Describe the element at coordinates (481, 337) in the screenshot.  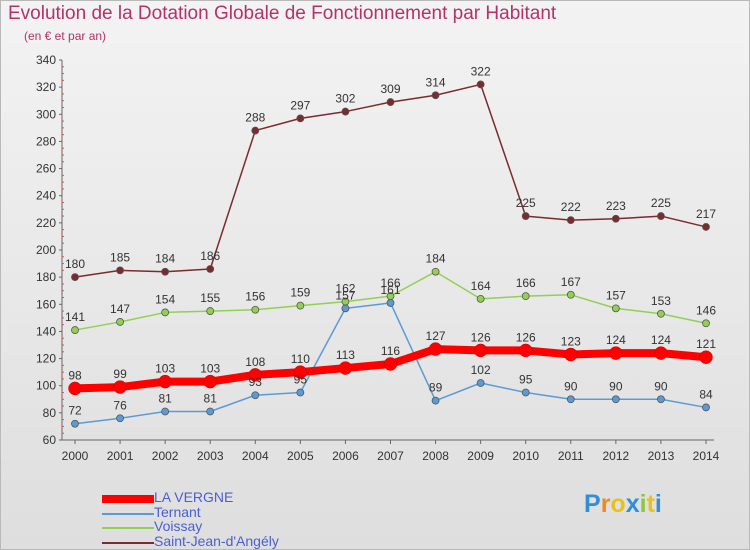
I see `data-label: 126` at that location.